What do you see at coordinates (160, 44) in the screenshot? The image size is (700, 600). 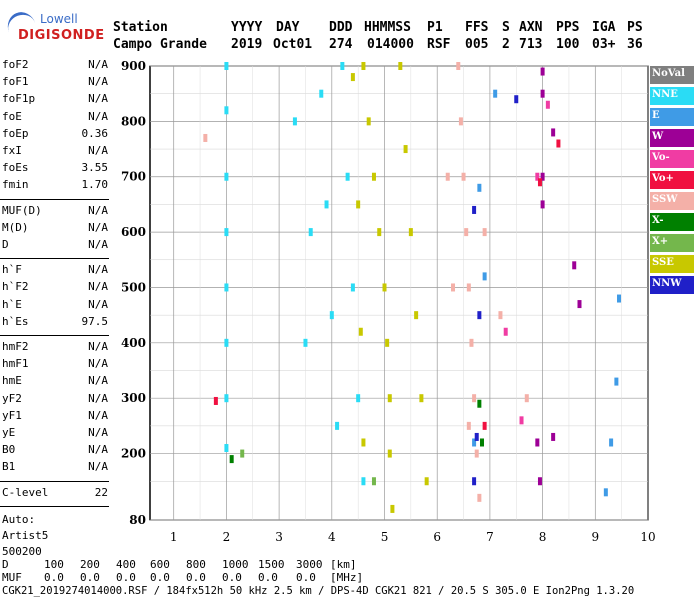 I see `header-value: Campo Grande` at bounding box center [160, 44].